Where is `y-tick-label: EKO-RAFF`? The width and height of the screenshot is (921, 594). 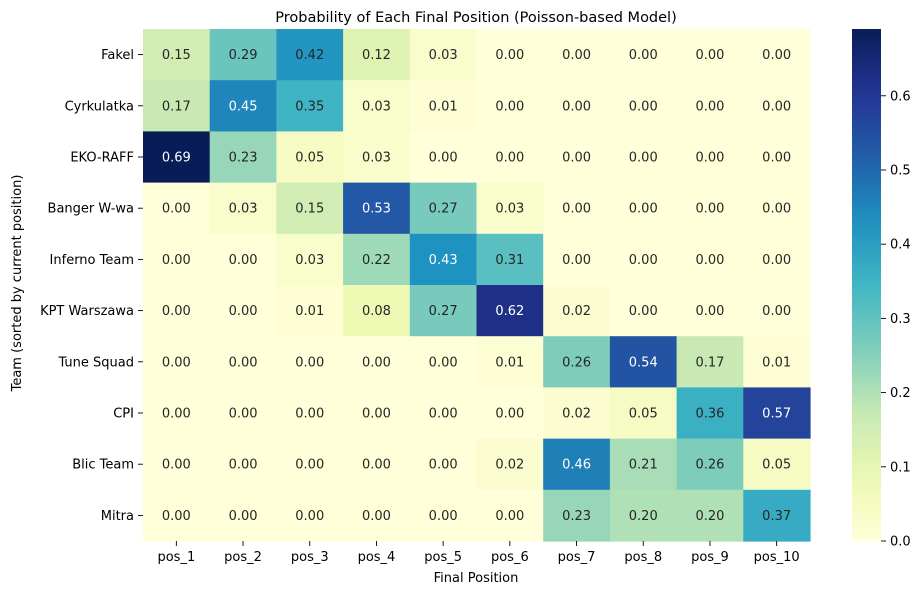
y-tick-label: EKO-RAFF is located at coordinates (102, 158).